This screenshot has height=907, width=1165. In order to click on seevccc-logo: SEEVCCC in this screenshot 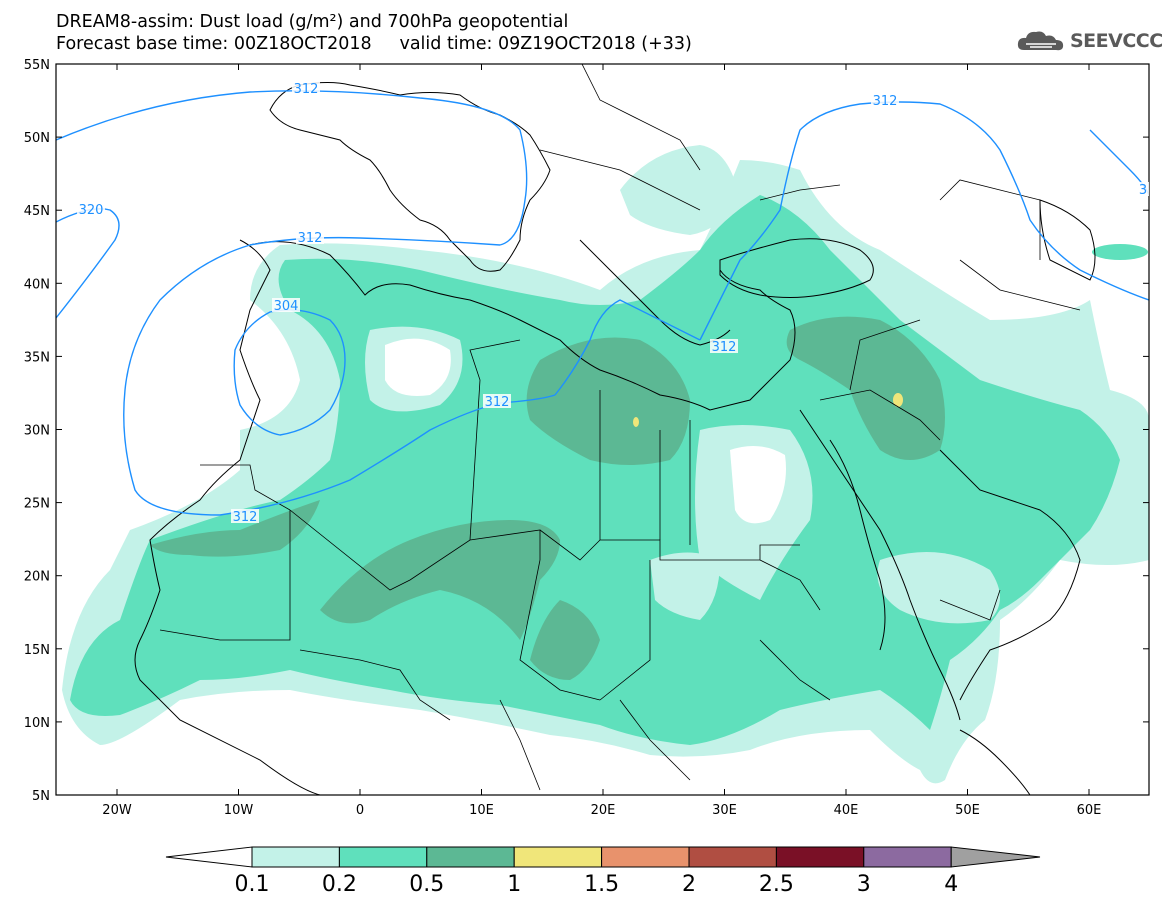, I will do `click(1089, 41)`.